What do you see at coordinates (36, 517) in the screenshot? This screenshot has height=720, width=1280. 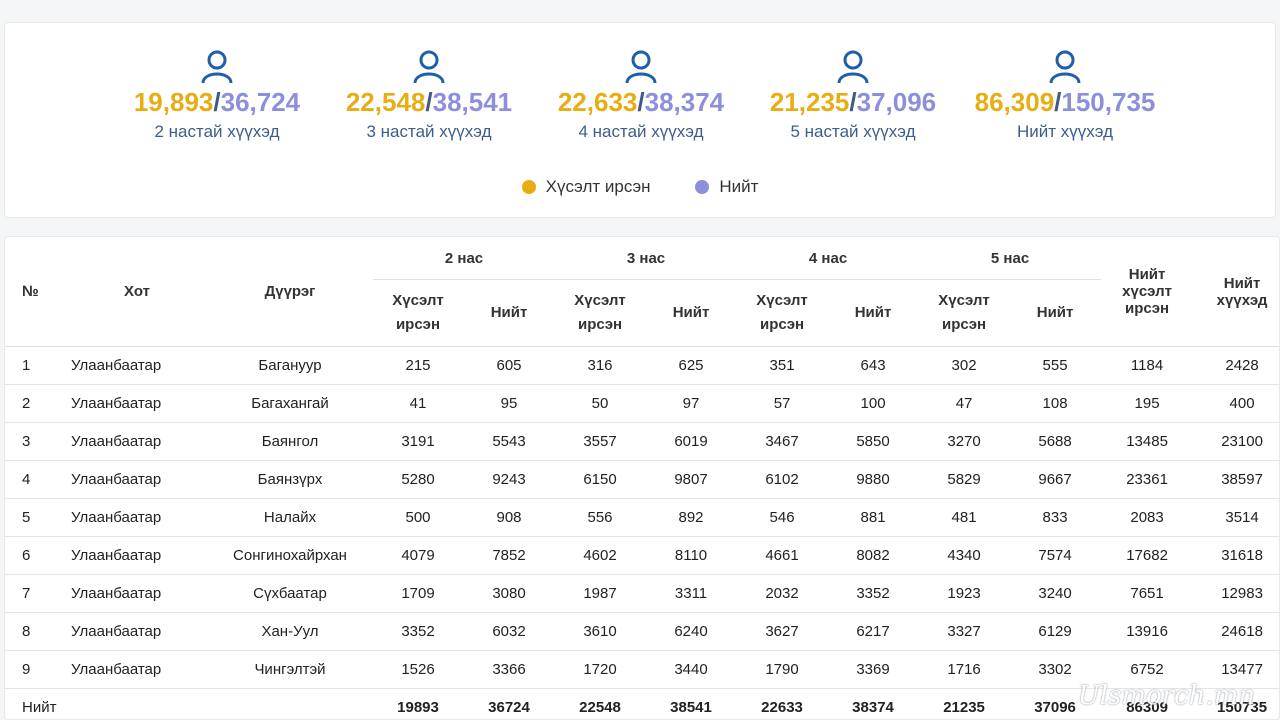 I see `table-cell: 5` at bounding box center [36, 517].